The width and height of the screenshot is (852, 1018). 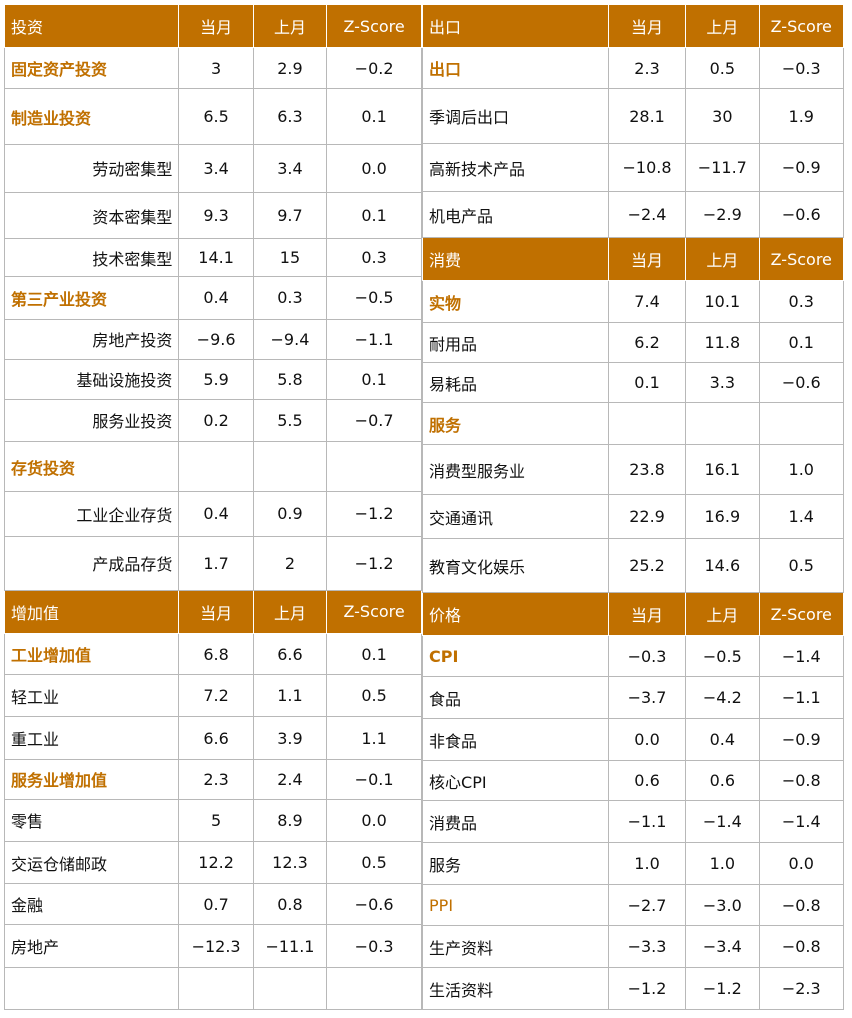 I want to click on row-label: 易耗品, so click(x=515, y=382).